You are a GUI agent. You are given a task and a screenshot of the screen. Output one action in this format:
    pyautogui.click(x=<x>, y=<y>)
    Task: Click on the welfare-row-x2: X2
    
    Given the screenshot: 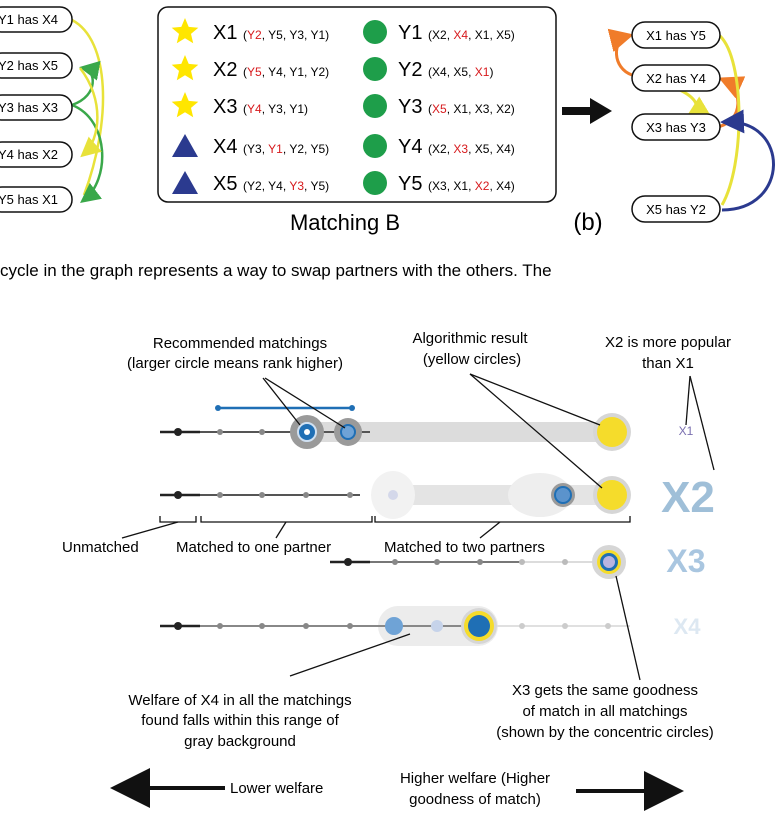 What is the action you would take?
    pyautogui.click(x=437, y=496)
    